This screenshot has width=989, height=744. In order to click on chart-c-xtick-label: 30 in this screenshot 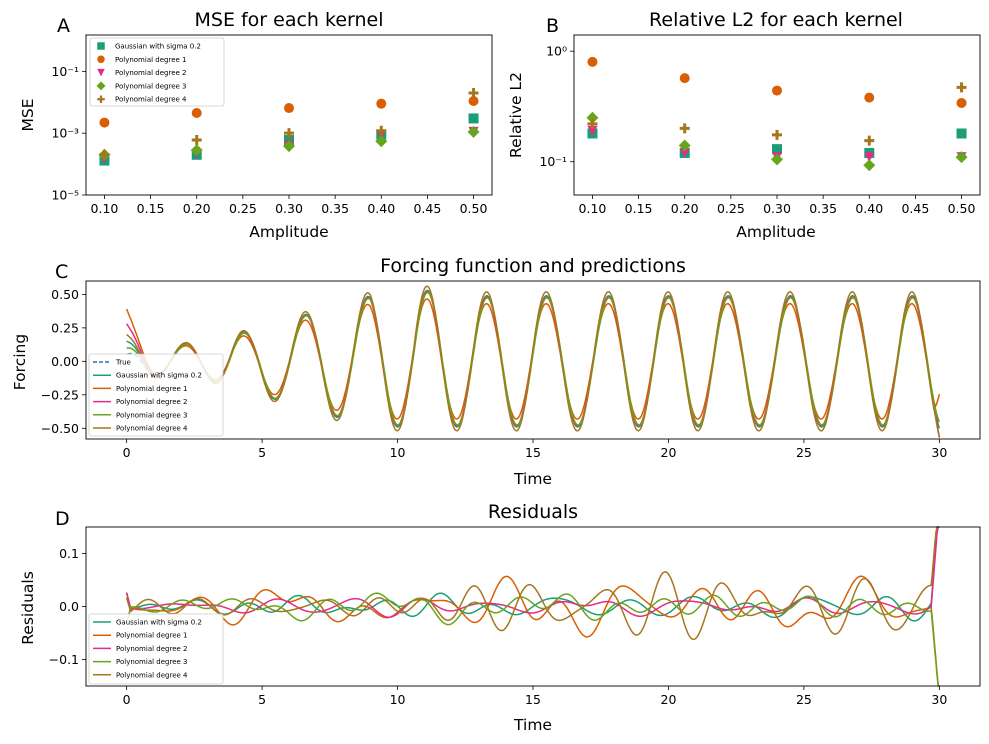, I will do `click(939, 452)`.